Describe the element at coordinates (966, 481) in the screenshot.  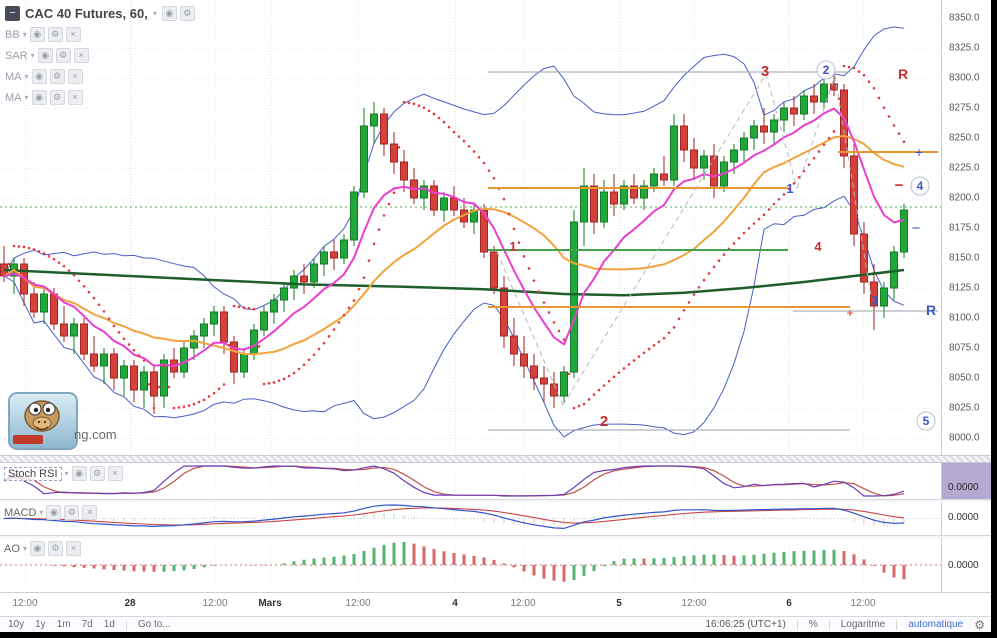
I see `stoch-rsi-axis: 0.0000` at that location.